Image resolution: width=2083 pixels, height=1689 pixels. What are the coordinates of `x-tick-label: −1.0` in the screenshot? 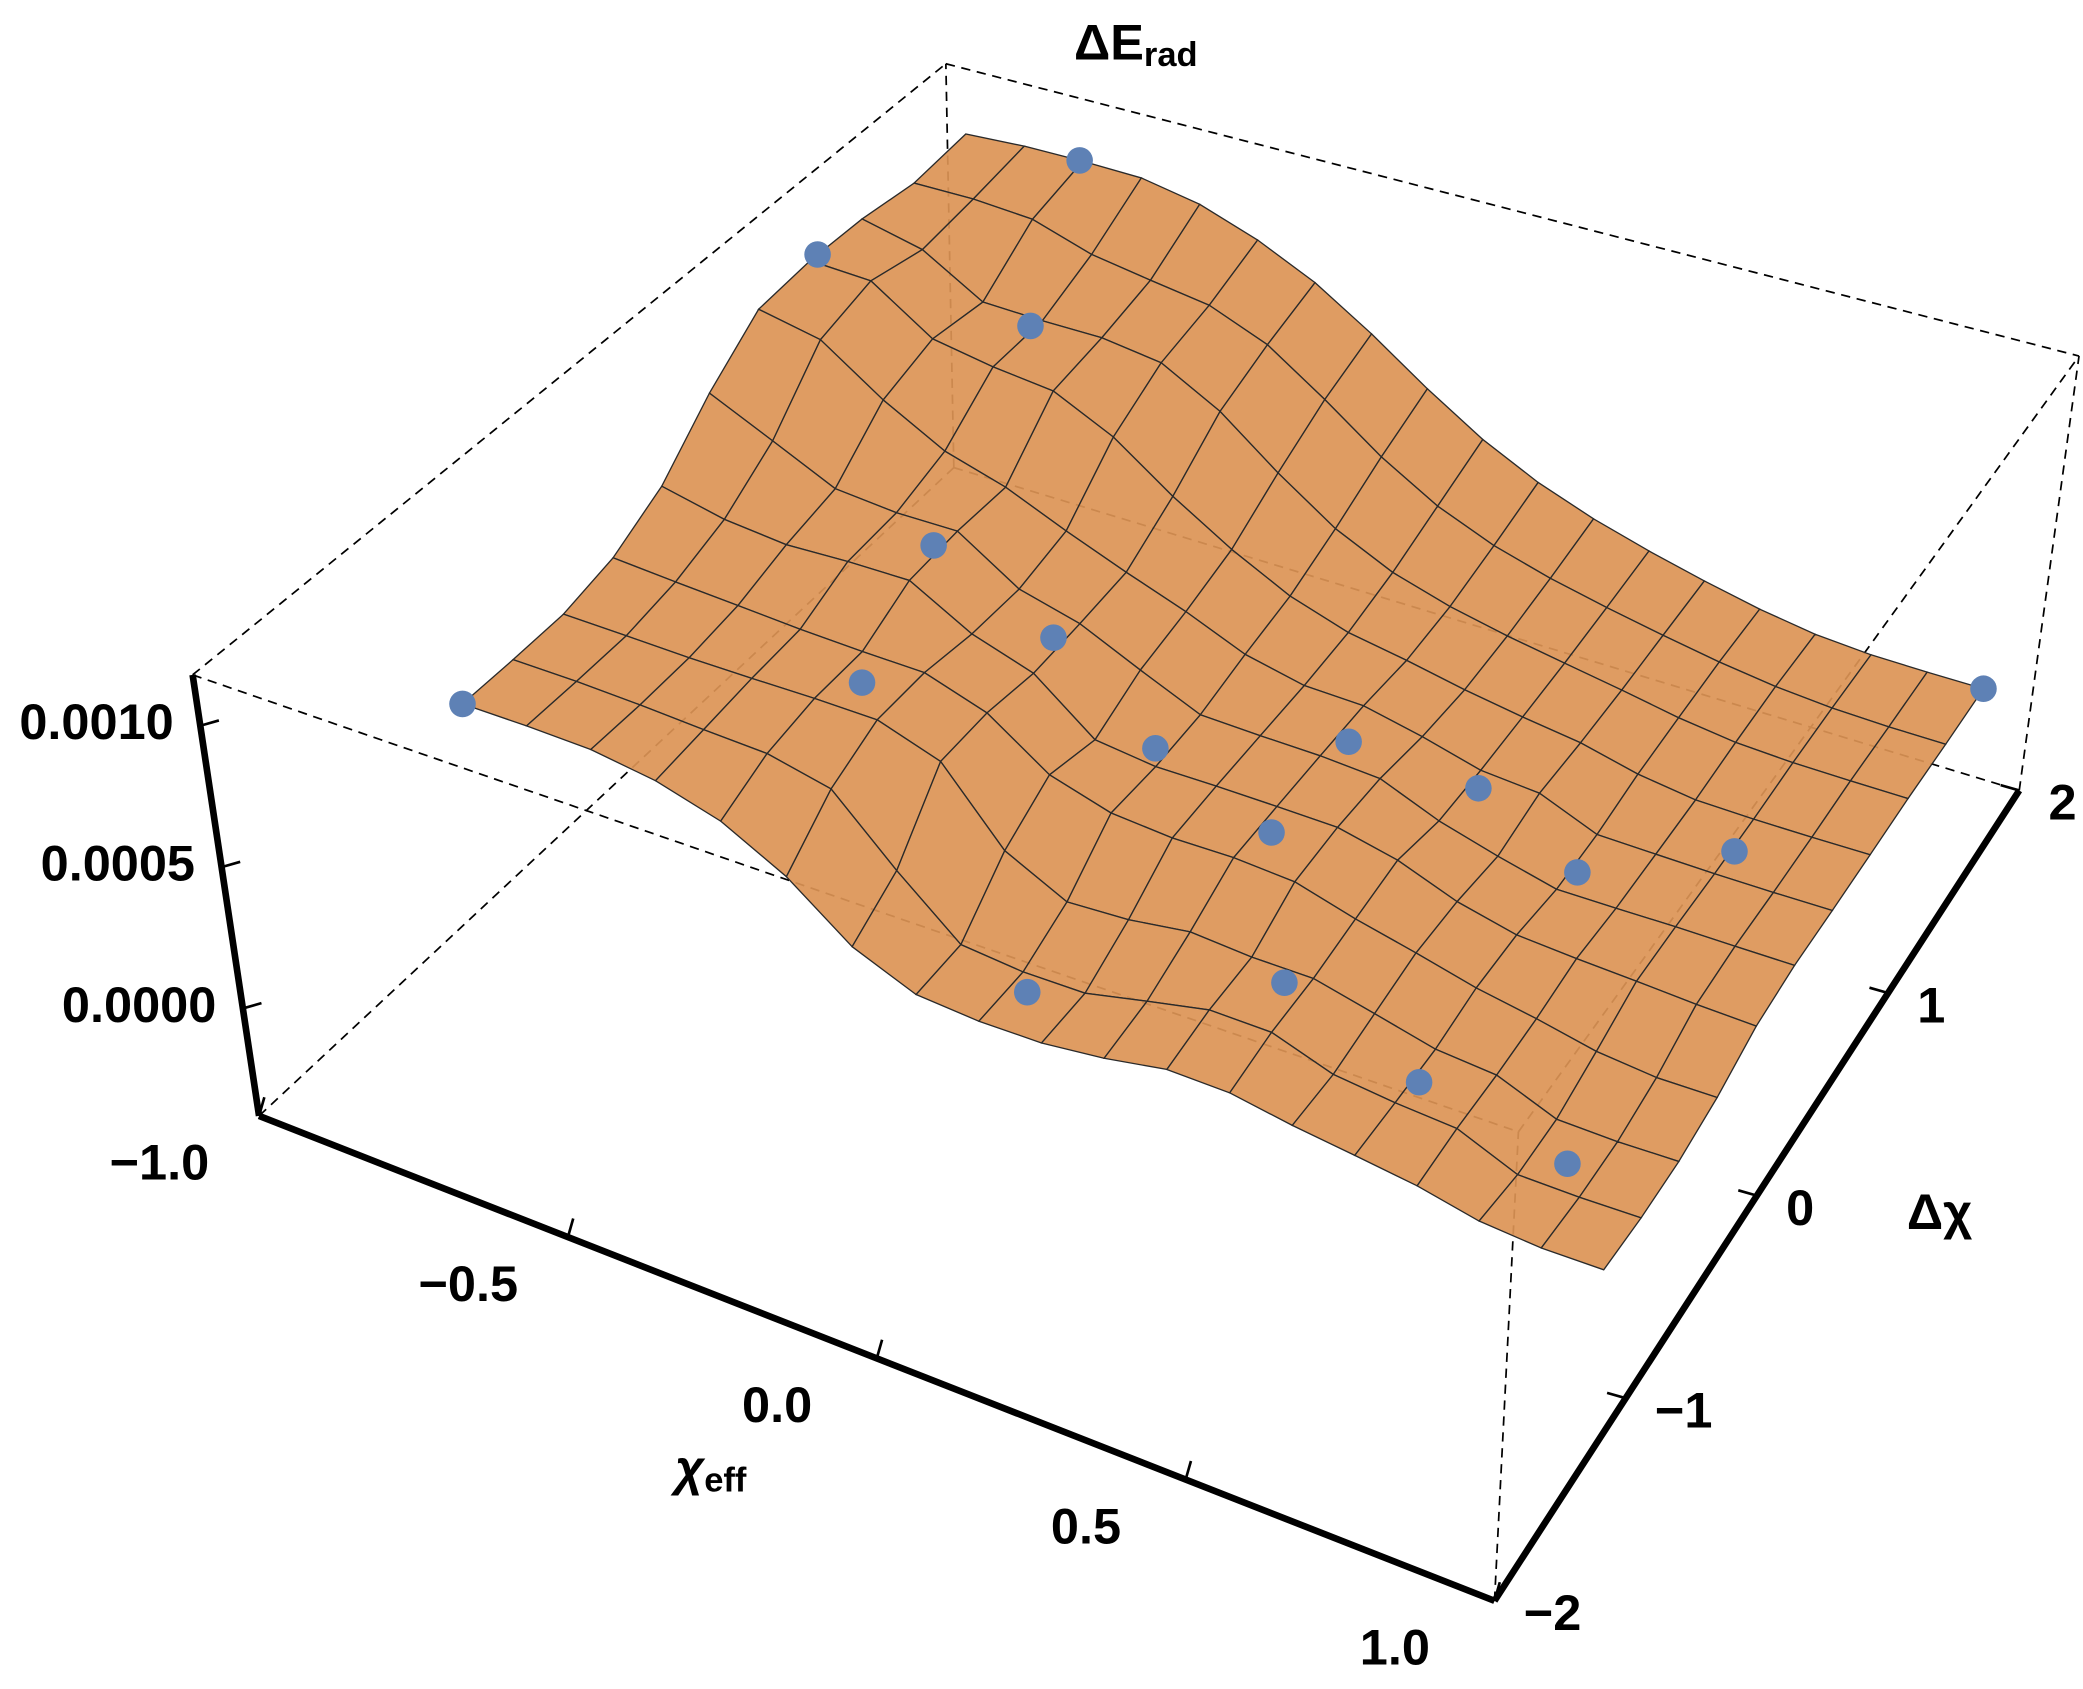 It's located at (160, 1162).